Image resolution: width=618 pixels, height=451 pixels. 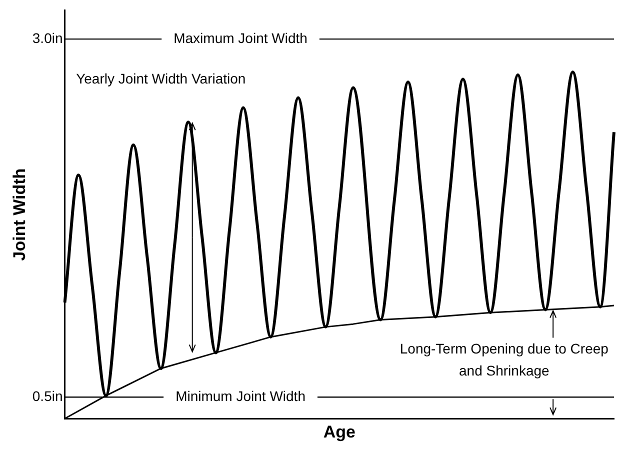 What do you see at coordinates (47, 396) in the screenshot?
I see `y-tick-label: 0.5in` at bounding box center [47, 396].